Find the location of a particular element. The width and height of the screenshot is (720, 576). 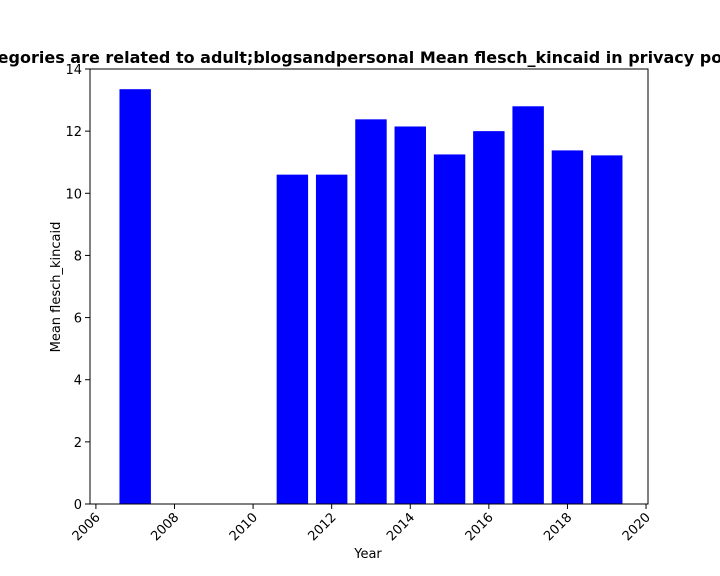

x-axis: 2006 2008 2010 2012 2014 2016 2018 2020 is located at coordinates (362, 524).